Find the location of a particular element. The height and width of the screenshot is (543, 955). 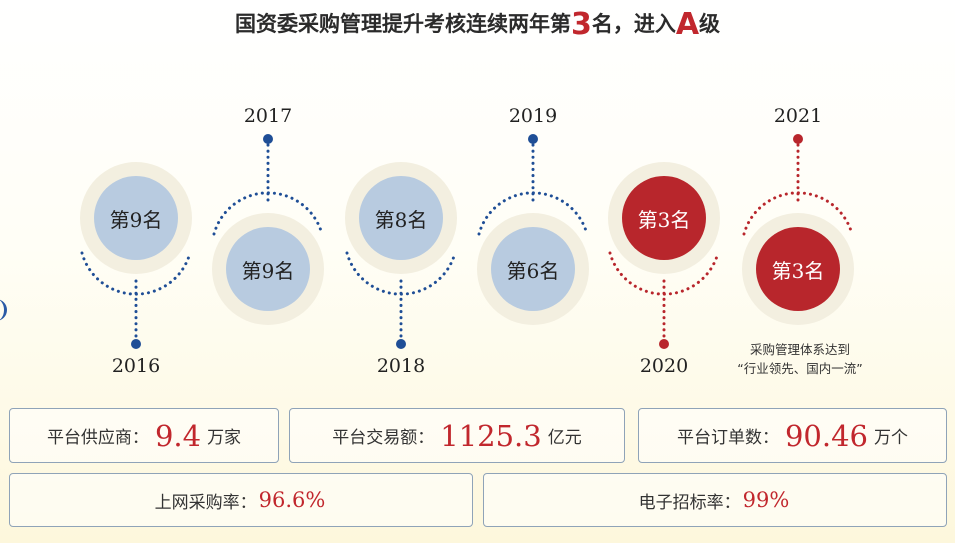

stat-unit: 亿元 is located at coordinates (564, 438).